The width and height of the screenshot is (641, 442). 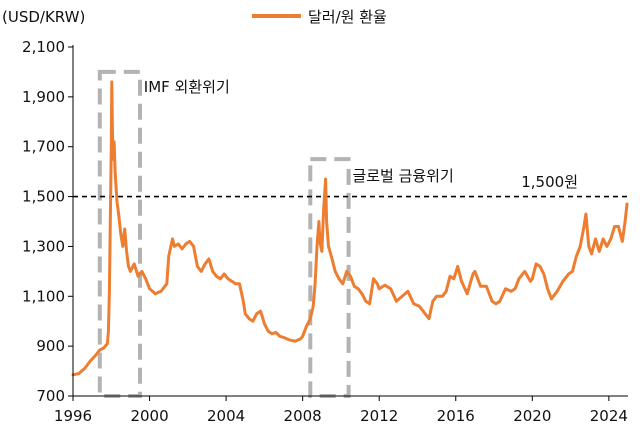 I want to click on reference-line-label: 1,500원, so click(x=549, y=182).